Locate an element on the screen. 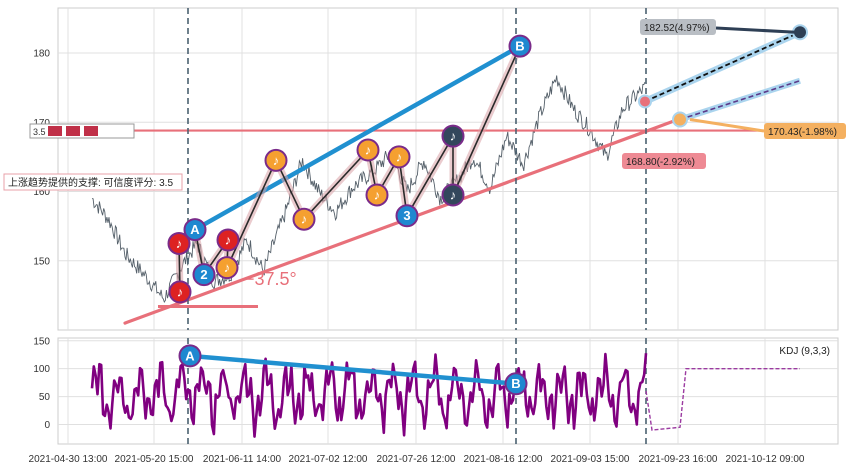 This screenshot has width=850, height=476. kdj-y-tick-label: 0 is located at coordinates (47, 425).